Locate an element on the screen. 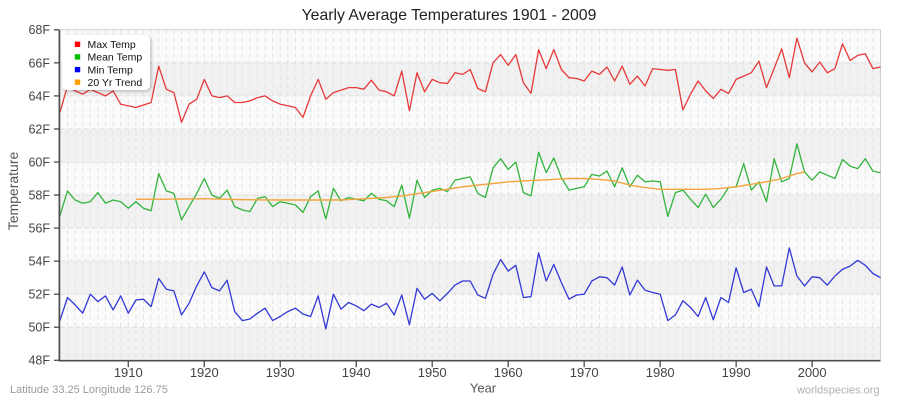 The image size is (900, 400). svg-text: Mean Temp is located at coordinates (115, 58).